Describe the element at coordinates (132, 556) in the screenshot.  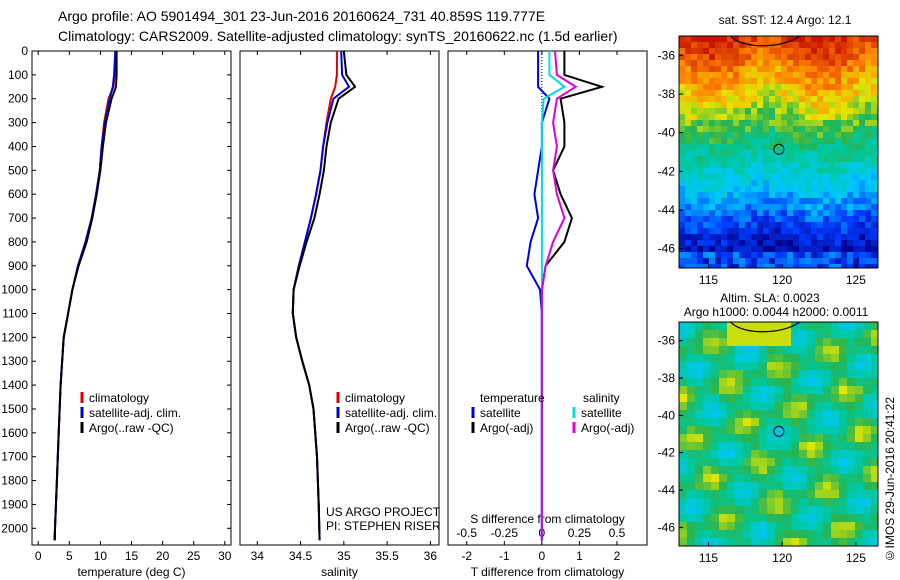
I see `x-tick-label: 15` at that location.